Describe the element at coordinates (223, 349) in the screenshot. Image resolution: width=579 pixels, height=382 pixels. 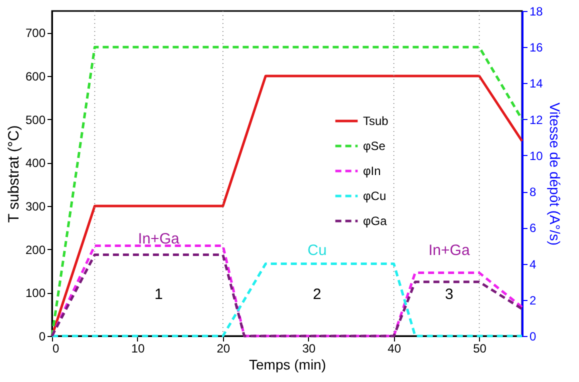
I see `x-tick-label: 20` at that location.